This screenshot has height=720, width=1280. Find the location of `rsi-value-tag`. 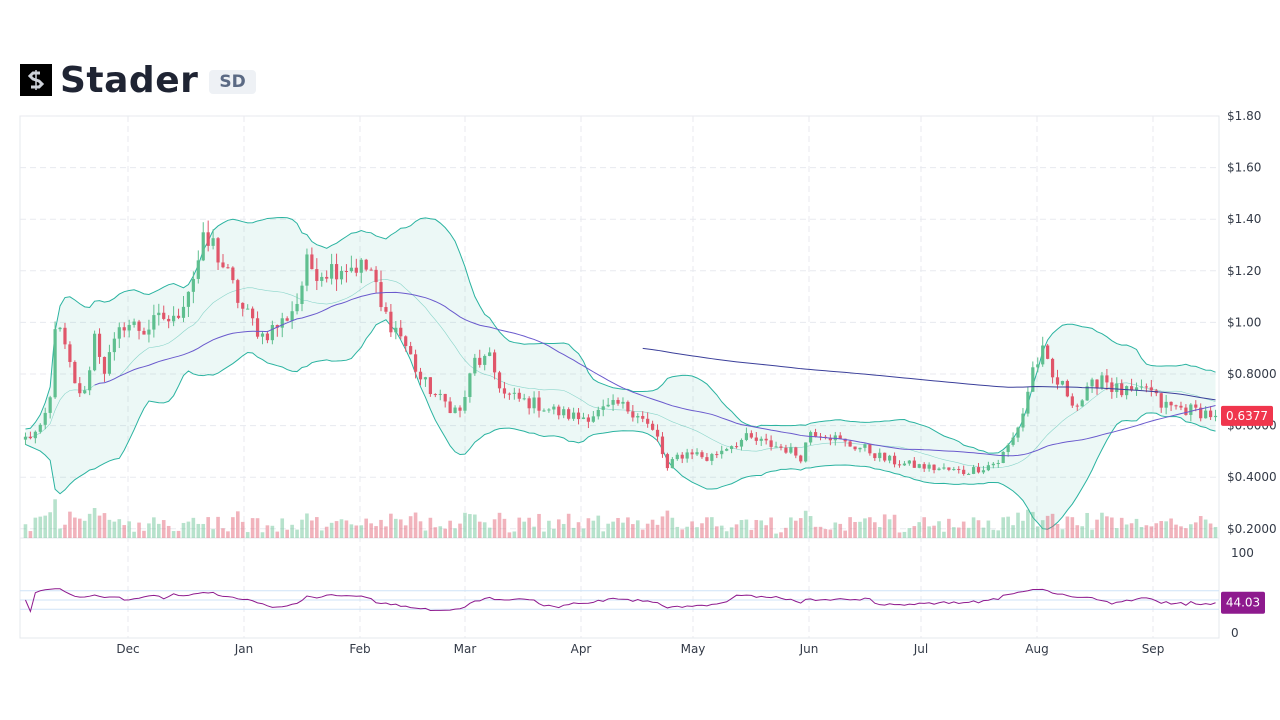

rsi-value-tag is located at coordinates (1243, 602).